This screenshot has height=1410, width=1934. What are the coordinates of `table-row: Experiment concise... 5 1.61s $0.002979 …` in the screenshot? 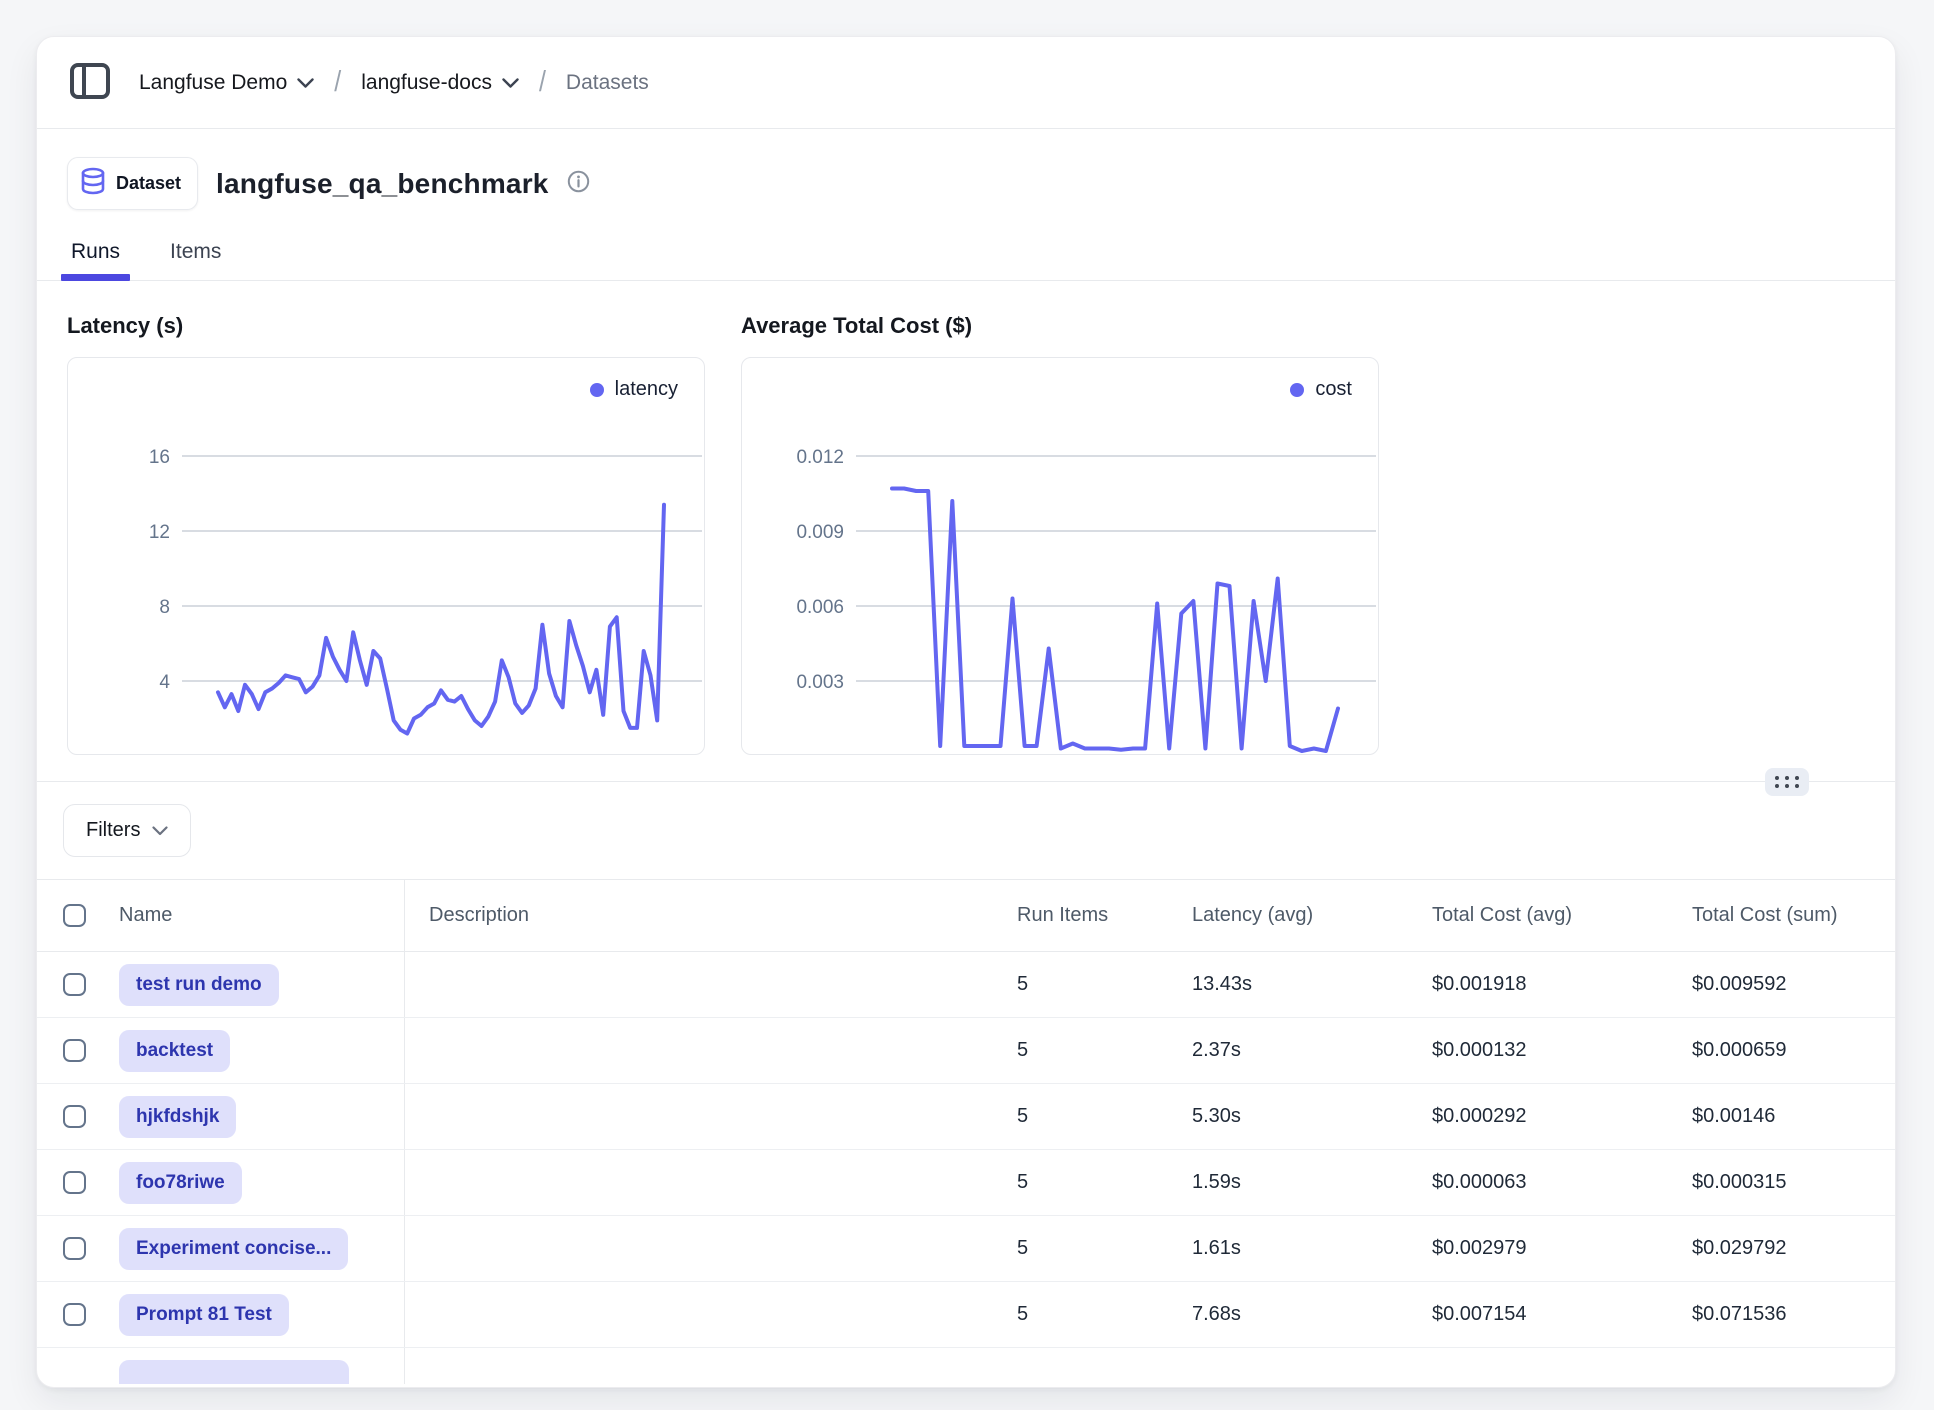 It's located at (966, 1249).